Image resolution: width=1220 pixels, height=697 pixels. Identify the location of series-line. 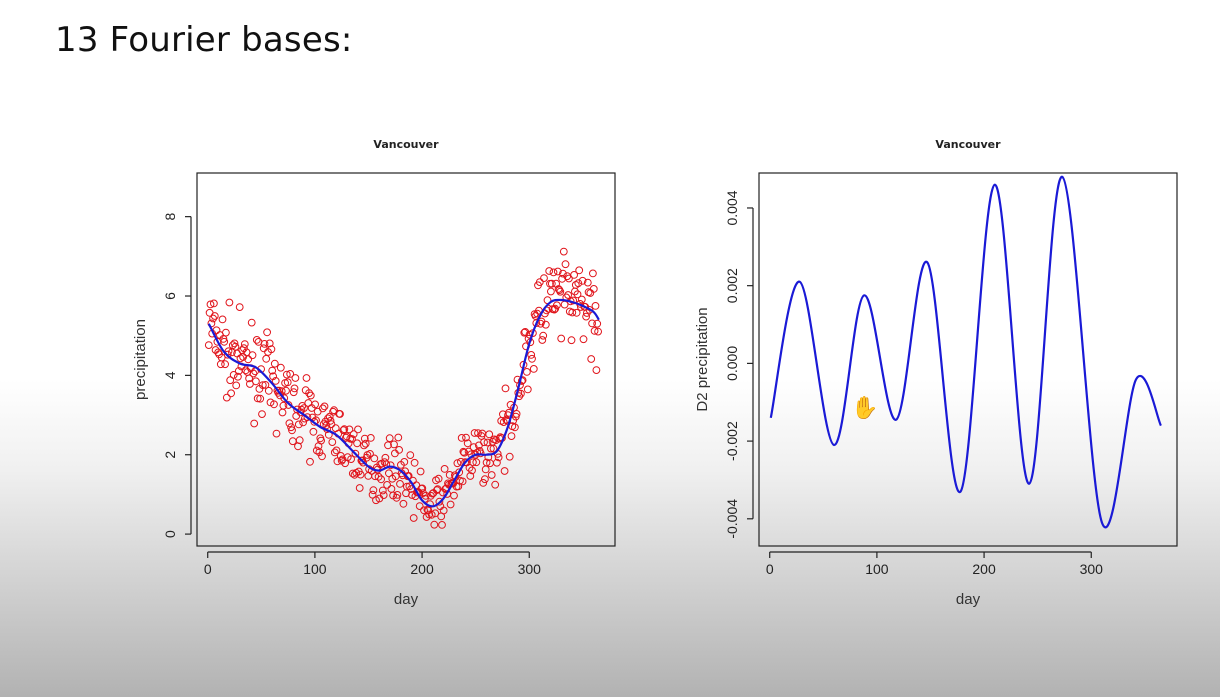
(403, 403).